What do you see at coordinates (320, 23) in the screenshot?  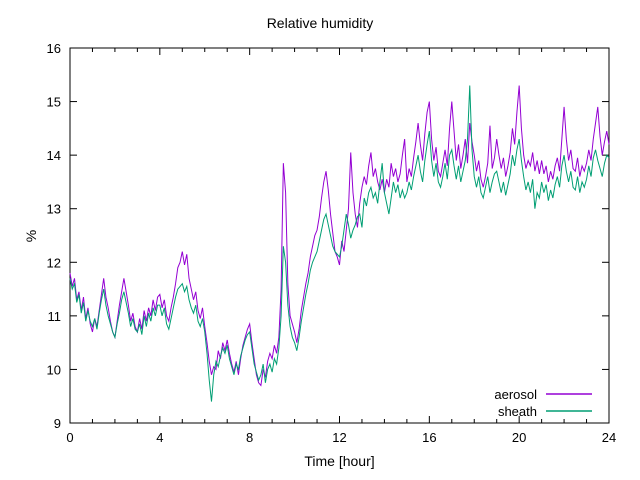 I see `chart-title: Relative humidity` at bounding box center [320, 23].